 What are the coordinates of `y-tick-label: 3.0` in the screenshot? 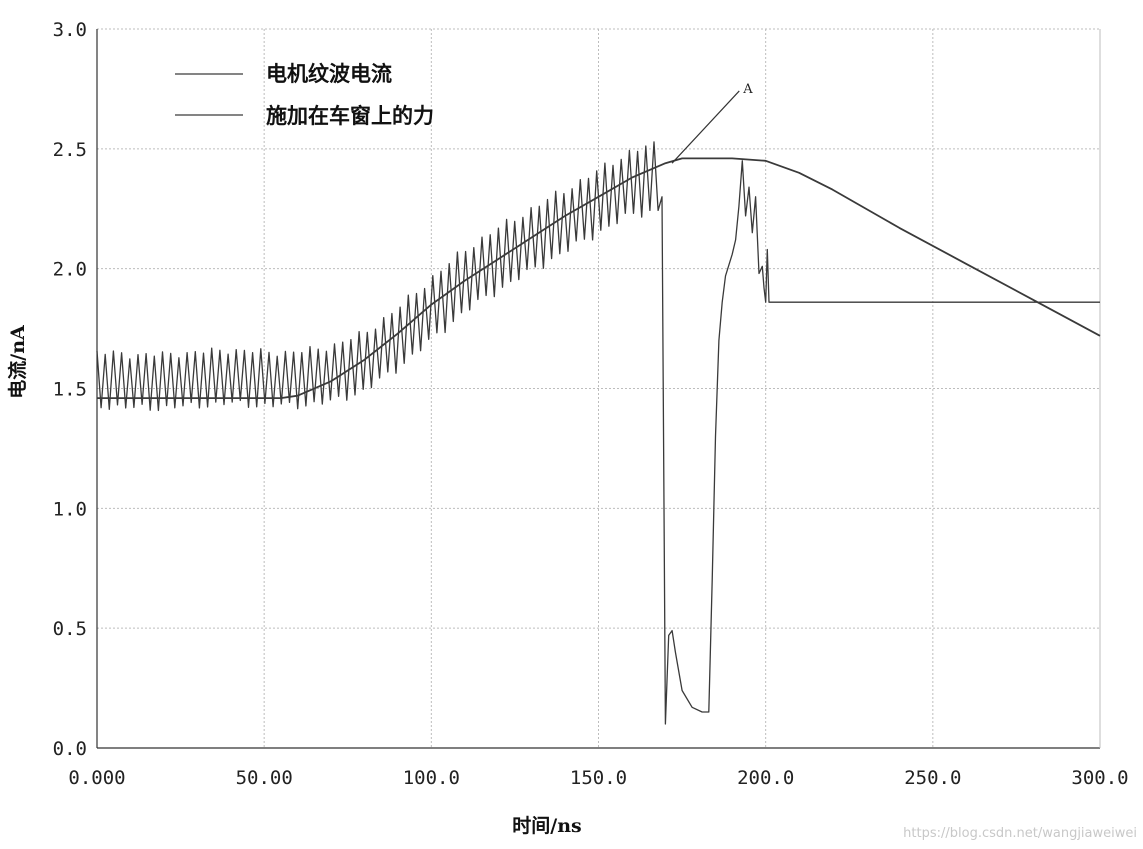 It's located at (70, 30).